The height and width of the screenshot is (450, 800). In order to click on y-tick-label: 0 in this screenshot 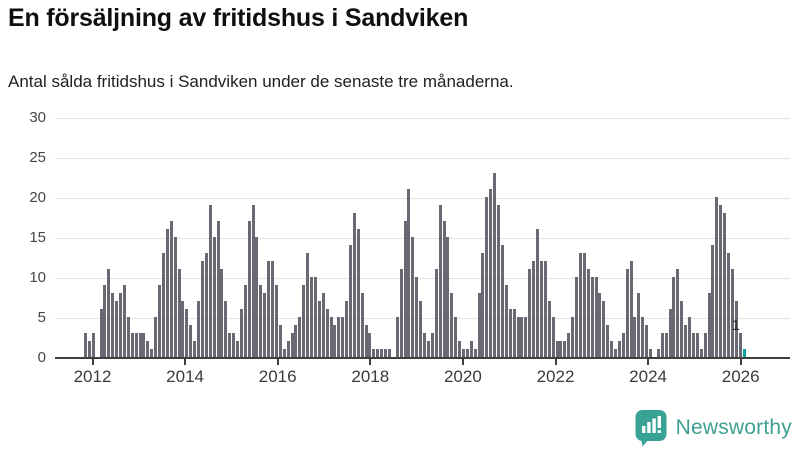, I will do `click(41, 357)`.